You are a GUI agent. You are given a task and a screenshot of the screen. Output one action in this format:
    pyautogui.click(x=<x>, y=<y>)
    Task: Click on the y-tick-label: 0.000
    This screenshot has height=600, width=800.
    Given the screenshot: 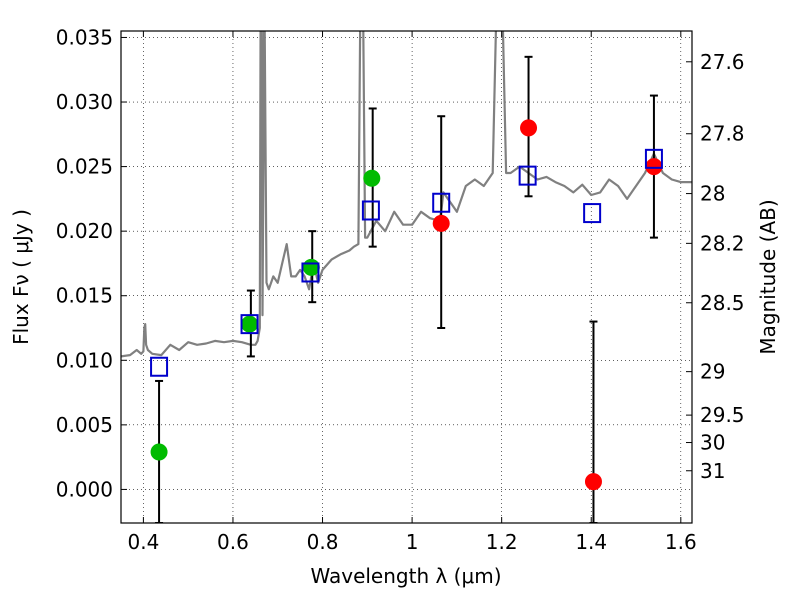 What is the action you would take?
    pyautogui.click(x=84, y=489)
    